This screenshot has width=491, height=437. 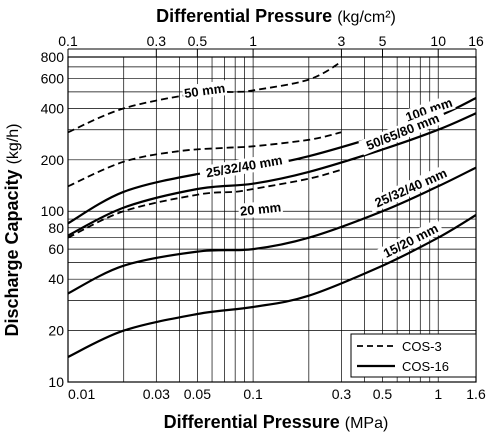 I want to click on y-tick-label: 600, so click(x=53, y=78).